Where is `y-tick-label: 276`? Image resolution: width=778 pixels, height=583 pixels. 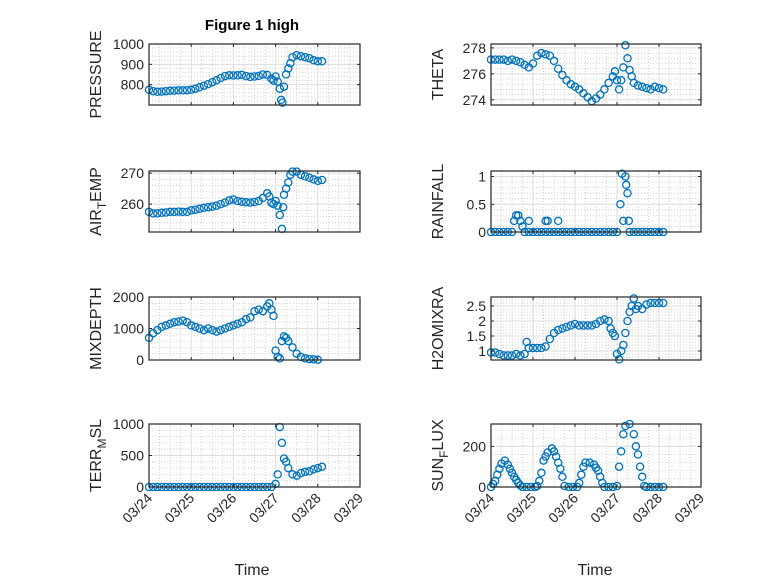 y-tick-label: 276 is located at coordinates (475, 74).